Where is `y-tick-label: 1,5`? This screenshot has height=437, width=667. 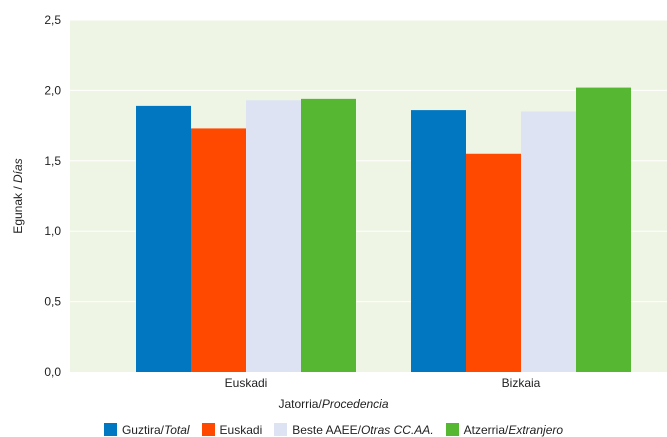 y-tick-label: 1,5 is located at coordinates (52, 161).